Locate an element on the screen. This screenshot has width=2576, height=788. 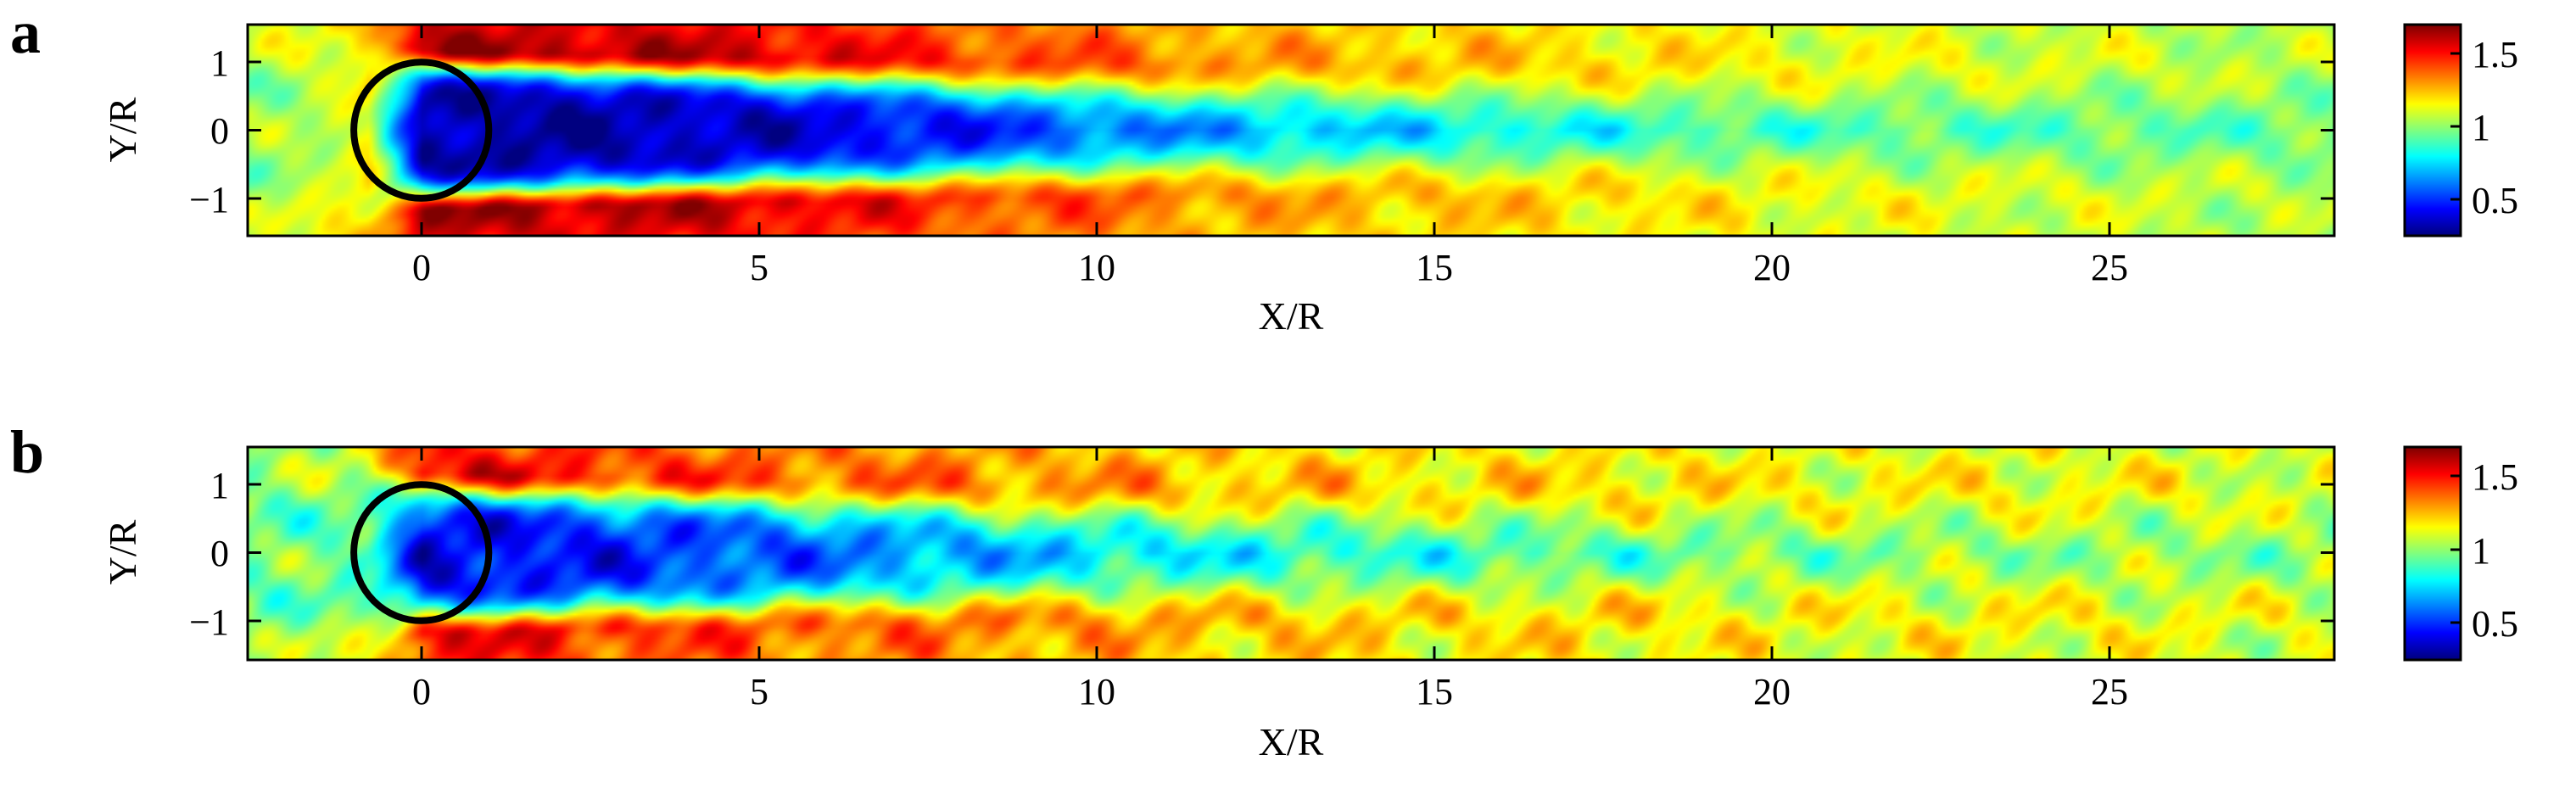
x-tick-labels-b: 0 5 10 15 20 25 is located at coordinates (1270, 692).